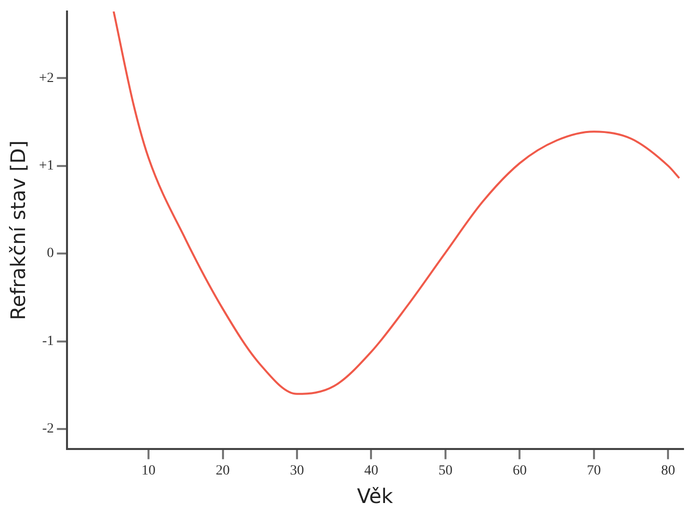 The image size is (687, 518). What do you see at coordinates (668, 470) in the screenshot?
I see `x-tick-label: 80` at bounding box center [668, 470].